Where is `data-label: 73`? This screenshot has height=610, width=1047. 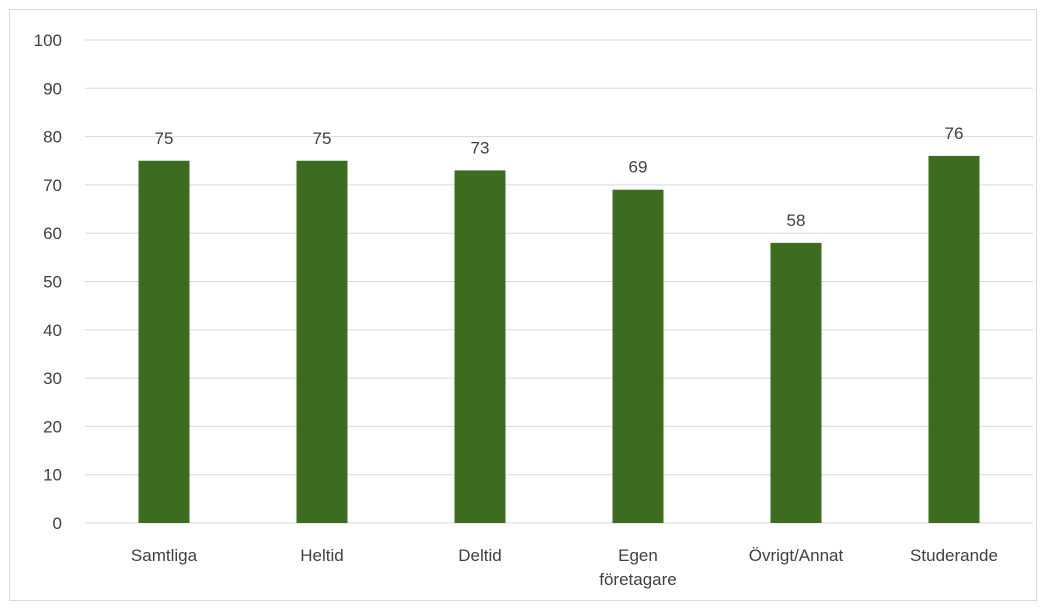
data-label: 73 is located at coordinates (480, 147).